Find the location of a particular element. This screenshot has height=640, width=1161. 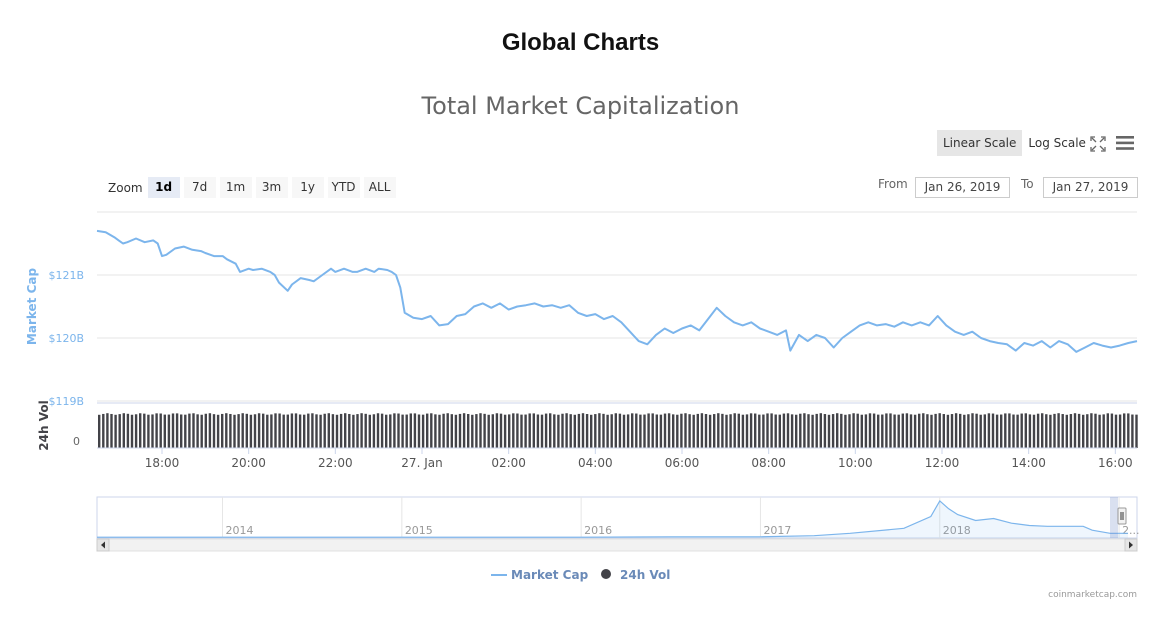

x-tick-label: 14:00 is located at coordinates (1028, 463).